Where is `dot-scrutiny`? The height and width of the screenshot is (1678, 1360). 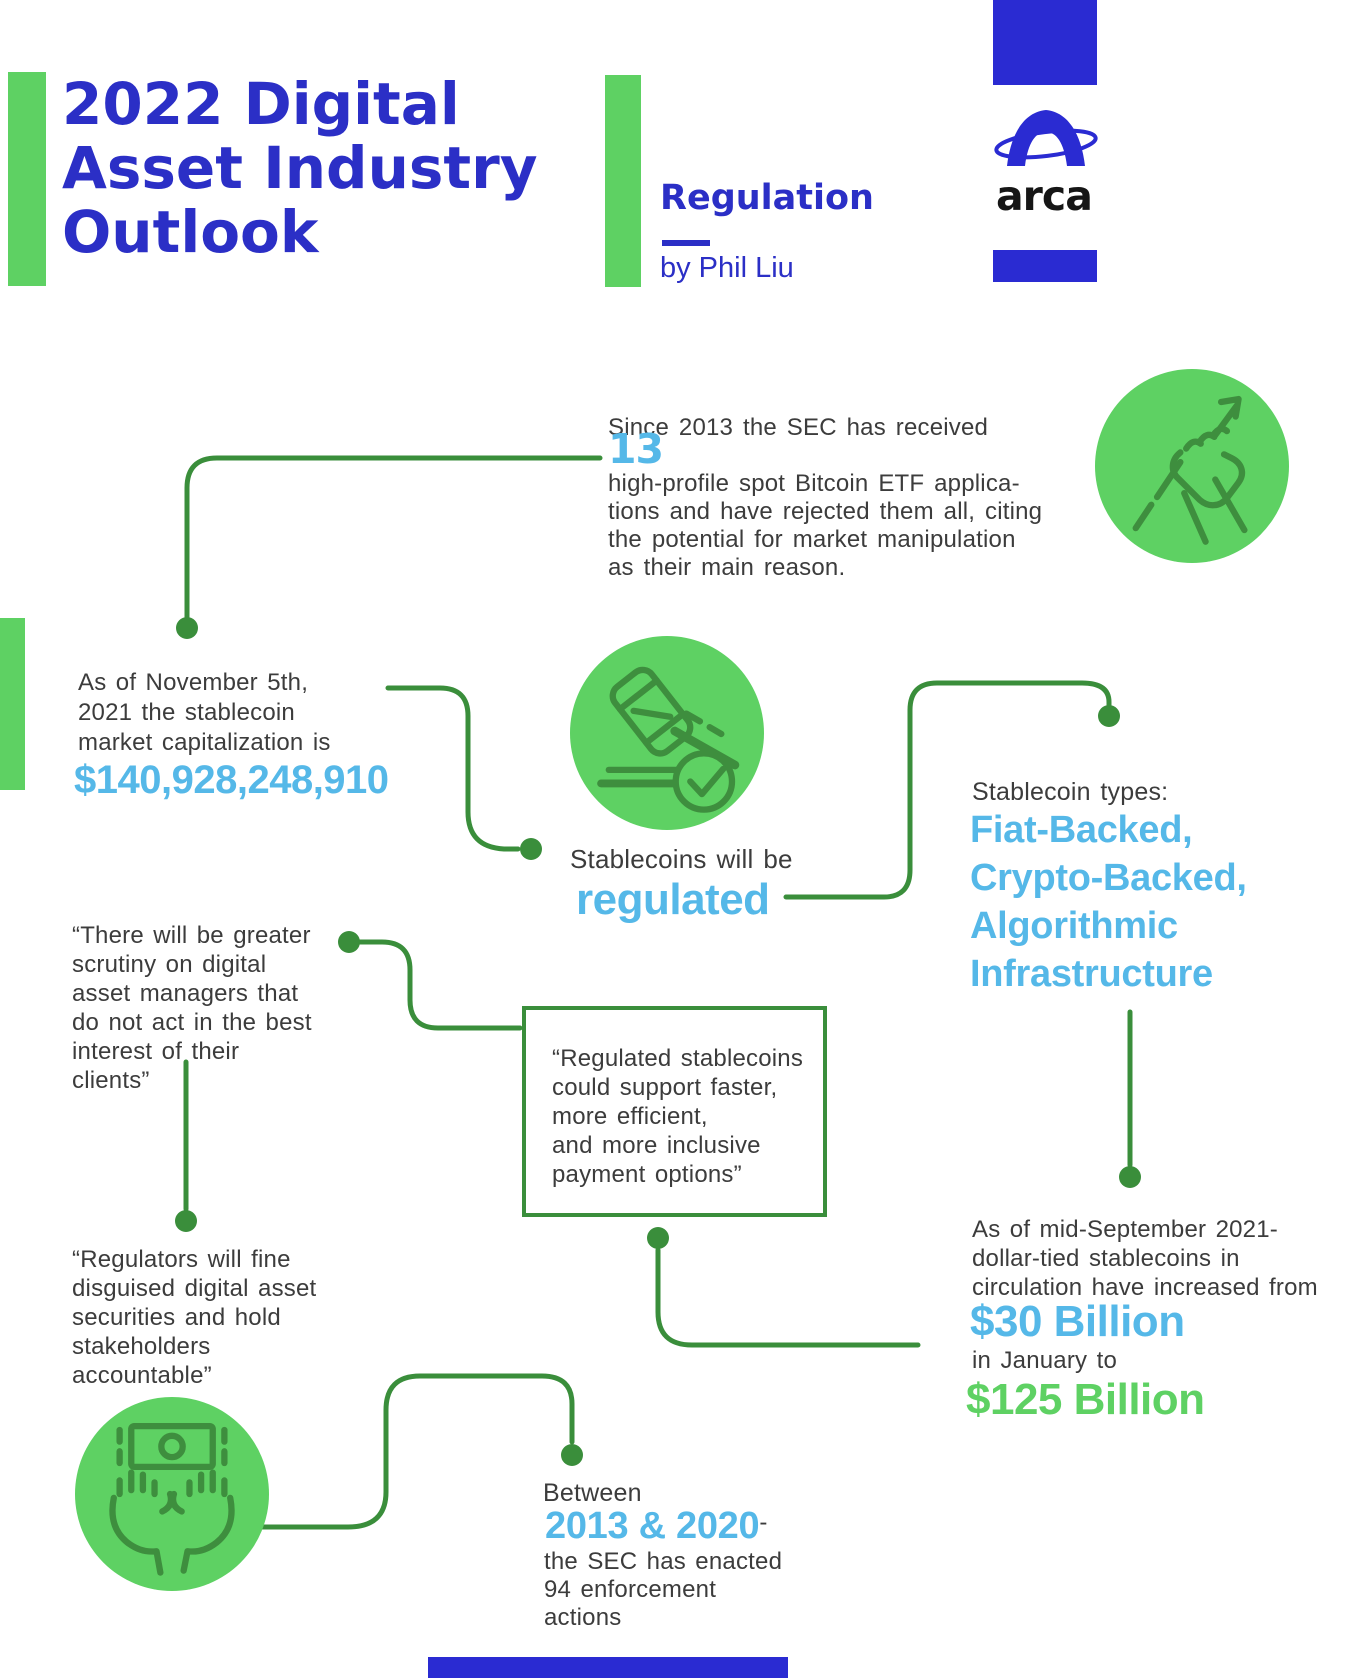
dot-scrutiny is located at coordinates (349, 942).